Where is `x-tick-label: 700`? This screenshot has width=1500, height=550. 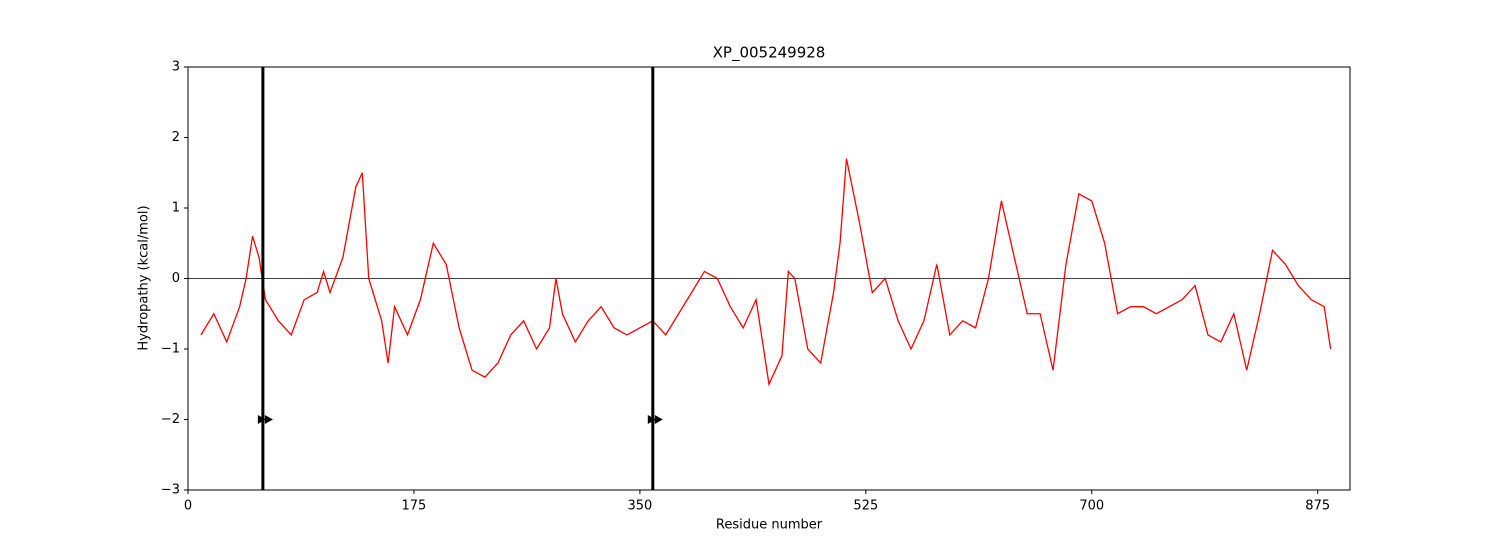 x-tick-label: 700 is located at coordinates (1091, 506).